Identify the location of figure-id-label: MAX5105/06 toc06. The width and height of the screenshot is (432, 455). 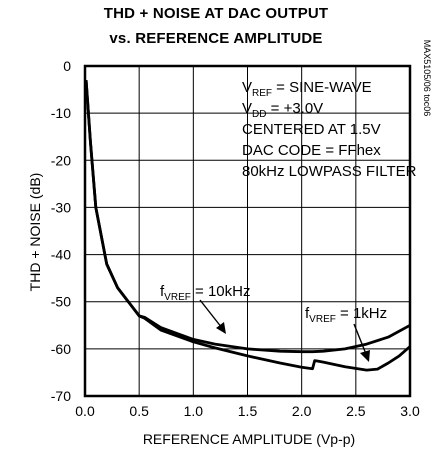
(427, 78).